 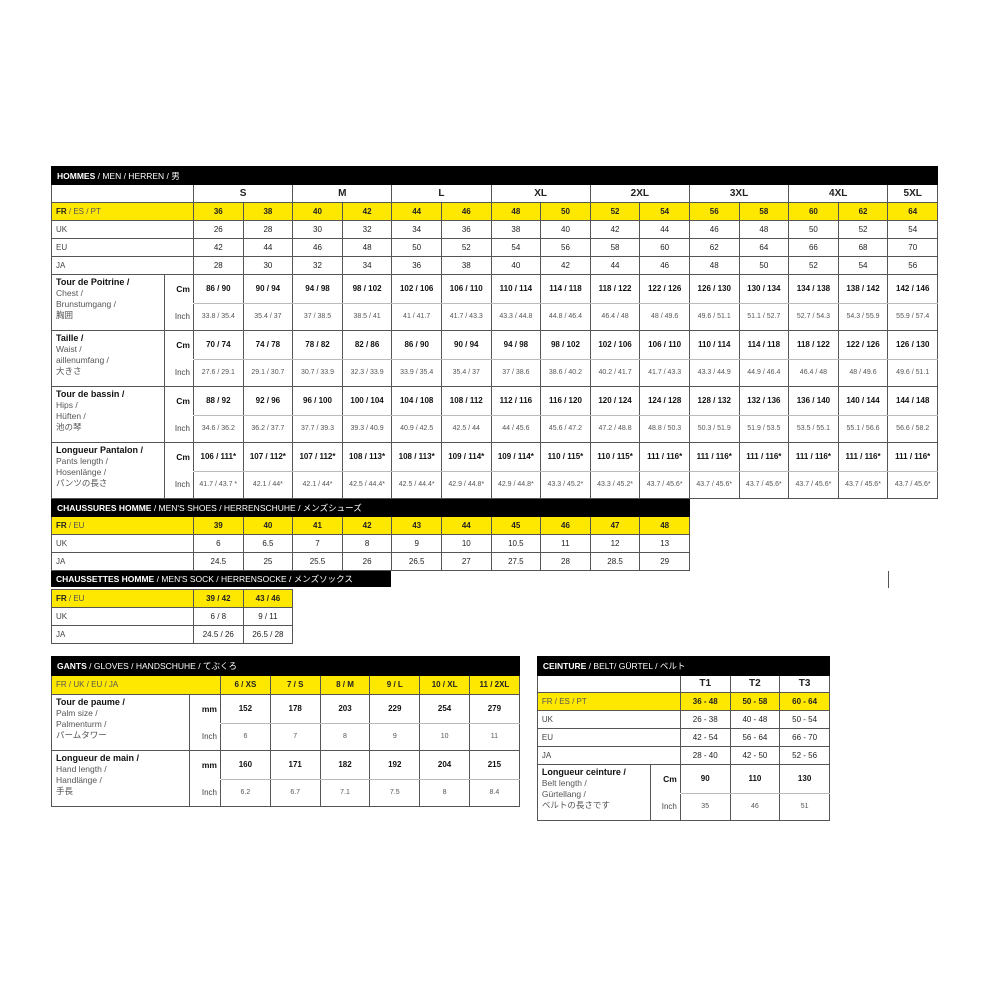 What do you see at coordinates (615, 211) in the screenshot?
I see `value-cell: 52` at bounding box center [615, 211].